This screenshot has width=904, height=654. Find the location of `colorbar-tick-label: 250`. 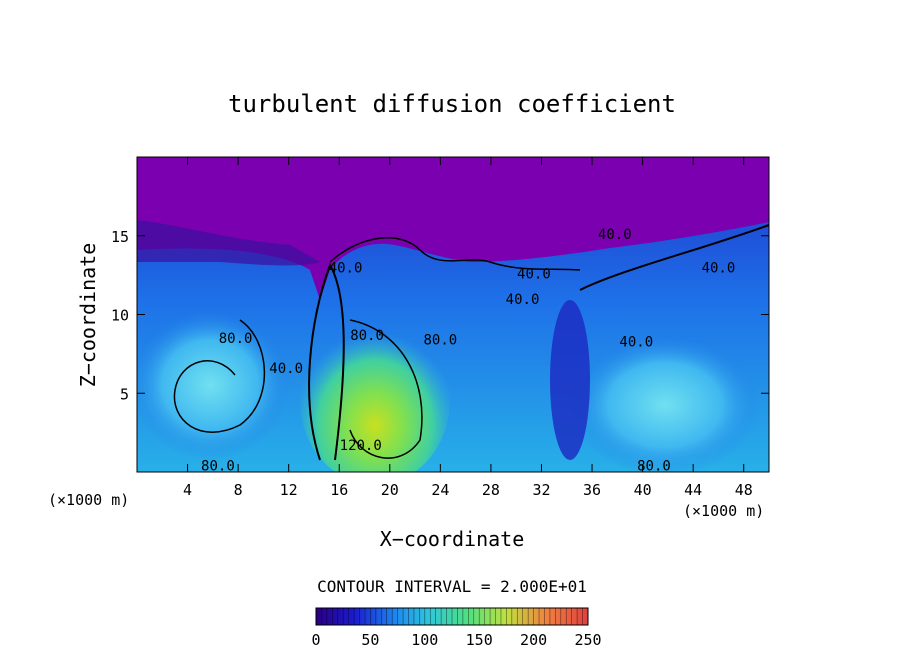

colorbar-tick-label: 250 is located at coordinates (587, 640).